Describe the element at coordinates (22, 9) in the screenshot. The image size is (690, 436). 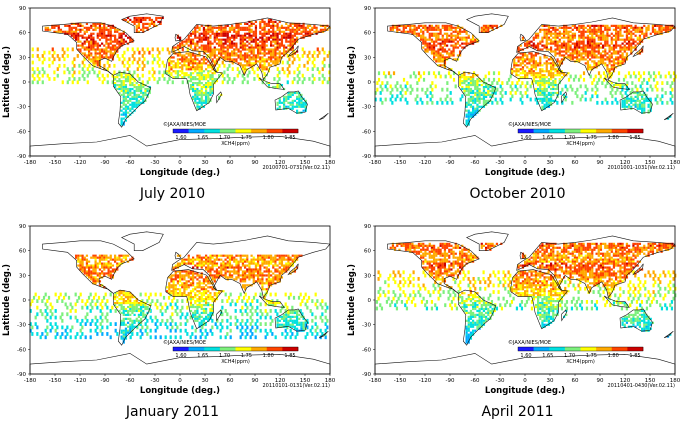
I see `y-tick-label: 90` at that location.